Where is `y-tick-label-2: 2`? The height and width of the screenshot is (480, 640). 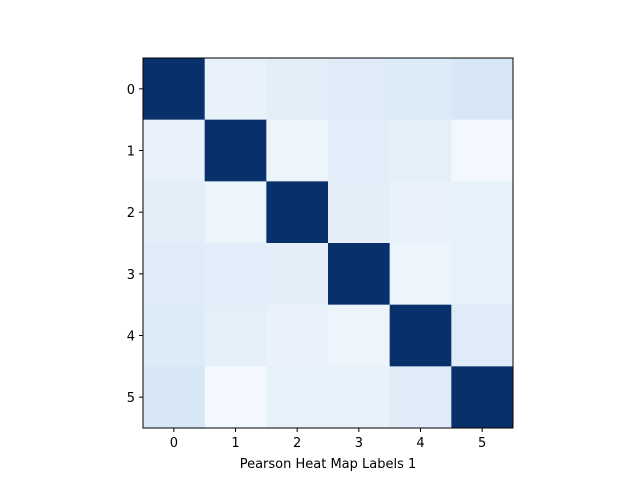 y-tick-label-2: 2 is located at coordinates (131, 213).